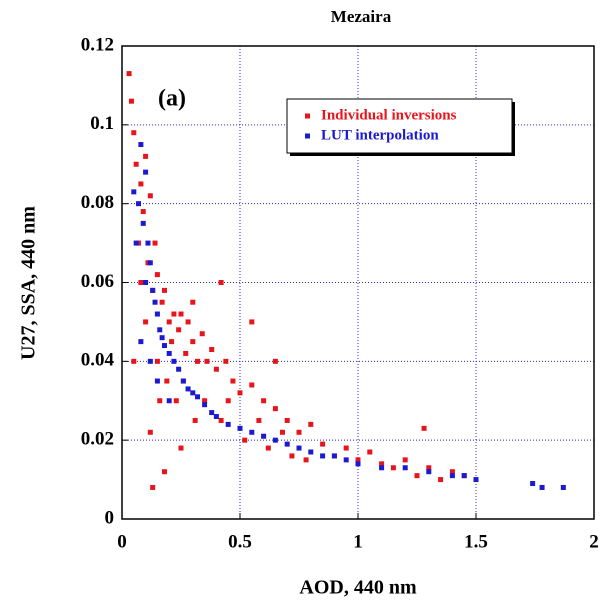 This screenshot has height=607, width=603. Describe the element at coordinates (380, 135) in the screenshot. I see `legend-label: LUT interpolation` at that location.